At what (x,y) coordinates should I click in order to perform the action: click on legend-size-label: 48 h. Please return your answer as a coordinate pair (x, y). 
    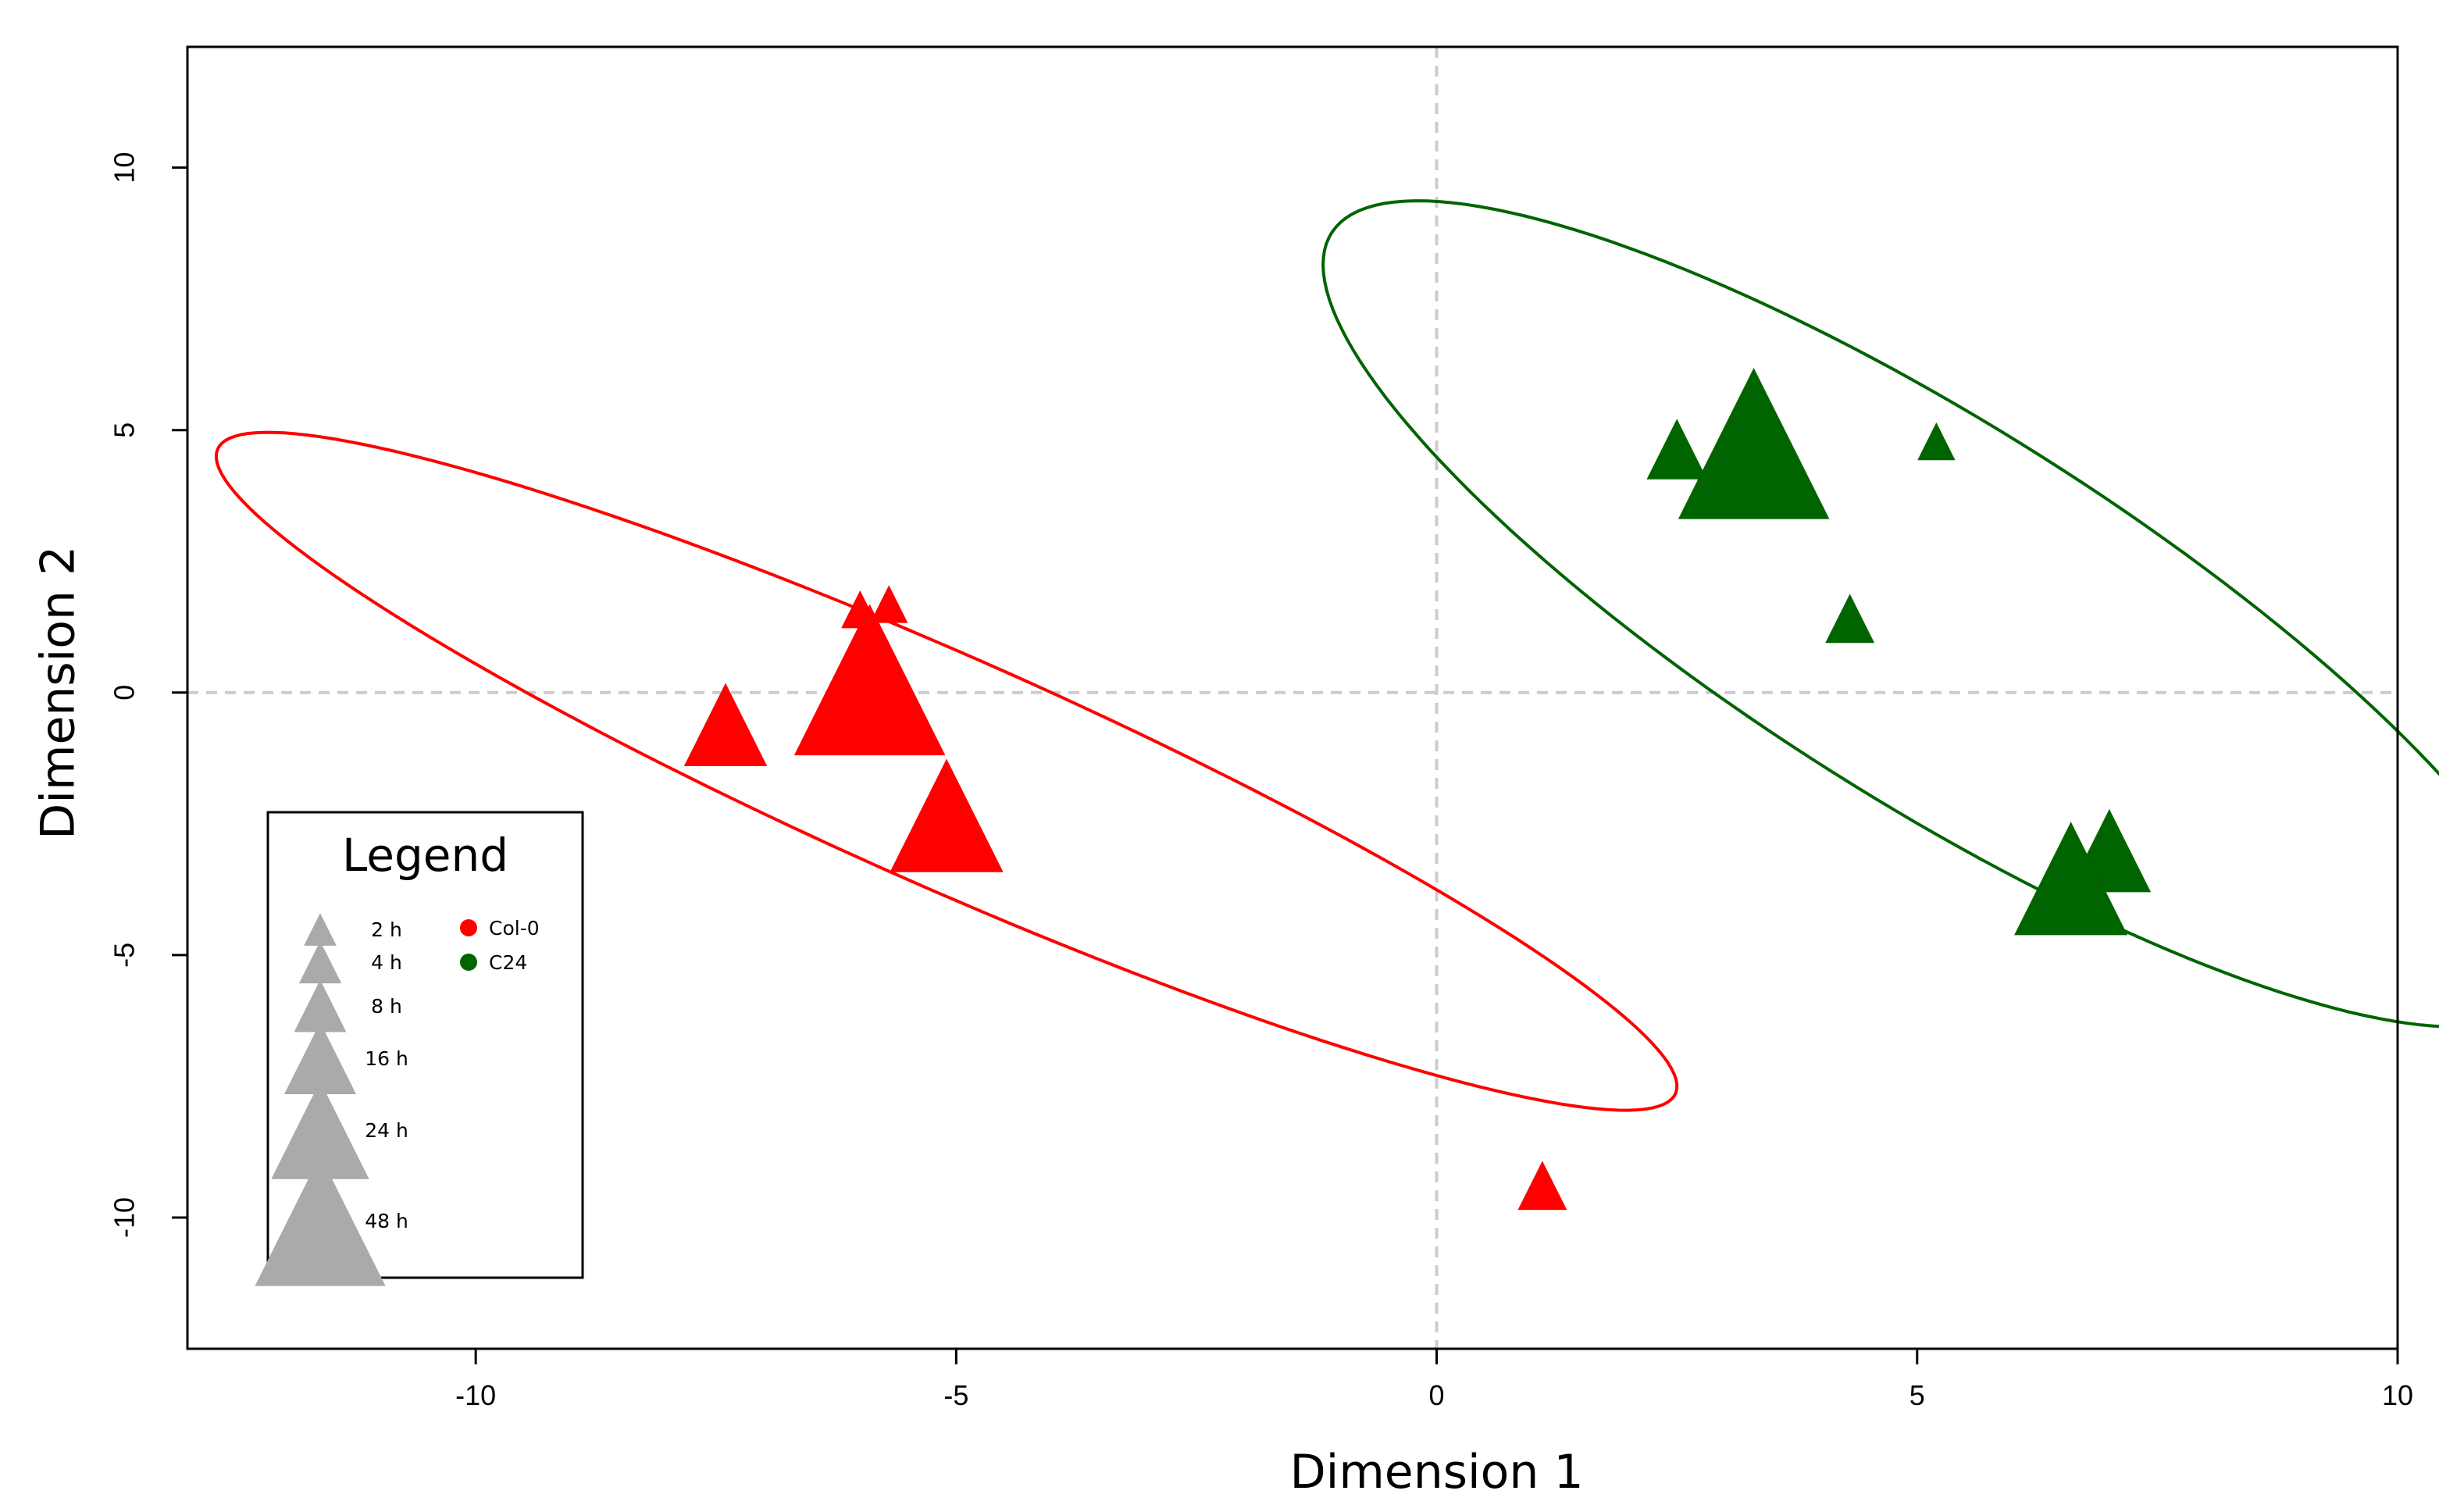
    Looking at the image, I should click on (386, 1221).